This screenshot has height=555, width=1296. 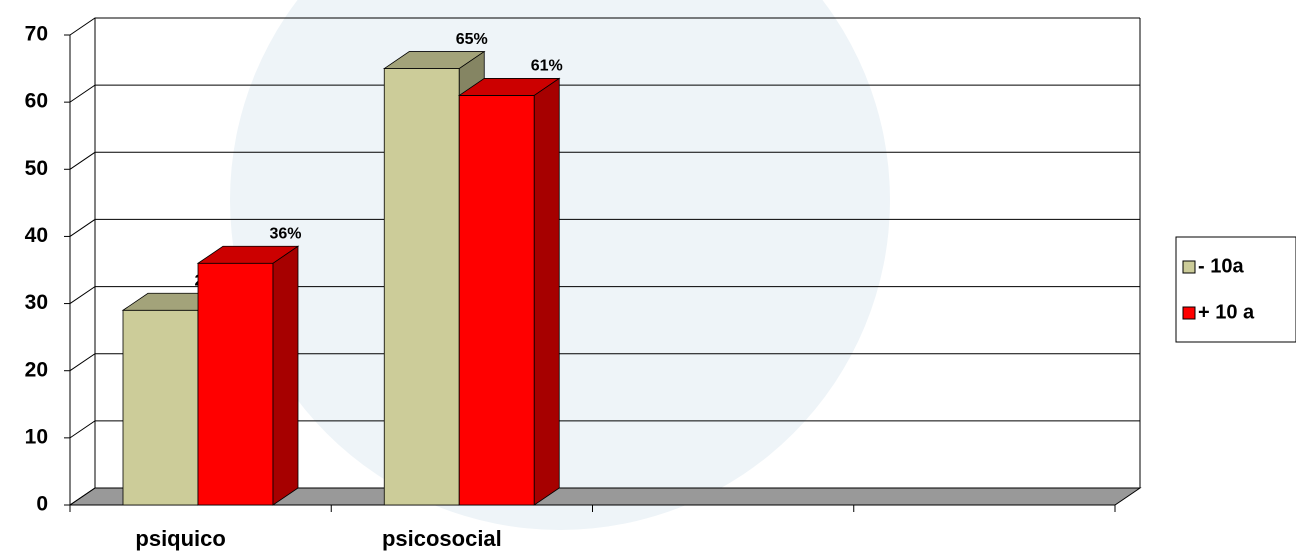 I want to click on data-label: 65%, so click(x=472, y=39).